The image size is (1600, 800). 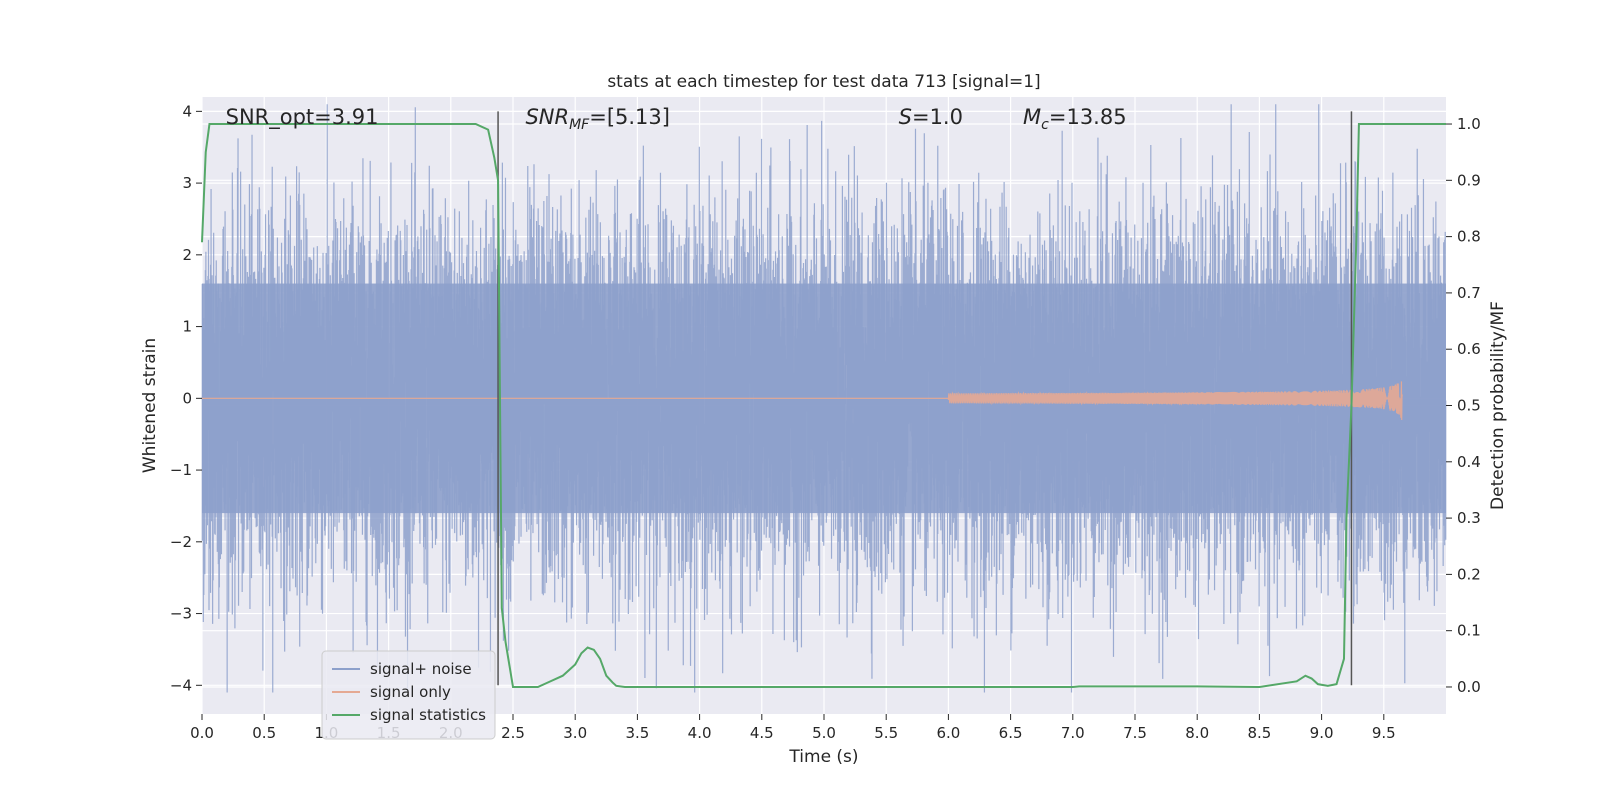 I want to click on y-tick-label: −3, so click(x=181, y=614).